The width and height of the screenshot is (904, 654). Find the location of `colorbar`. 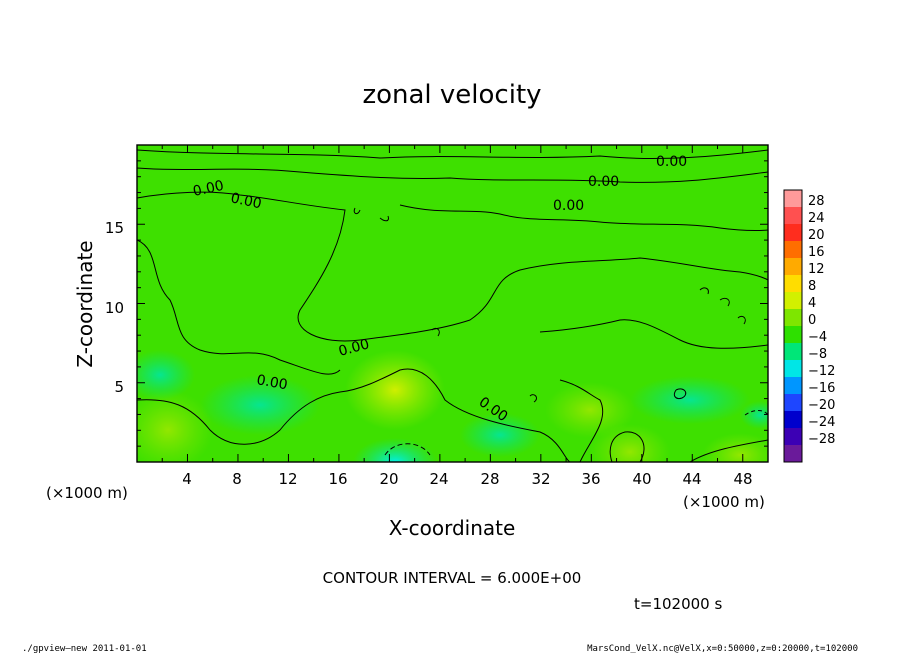

colorbar is located at coordinates (793, 326).